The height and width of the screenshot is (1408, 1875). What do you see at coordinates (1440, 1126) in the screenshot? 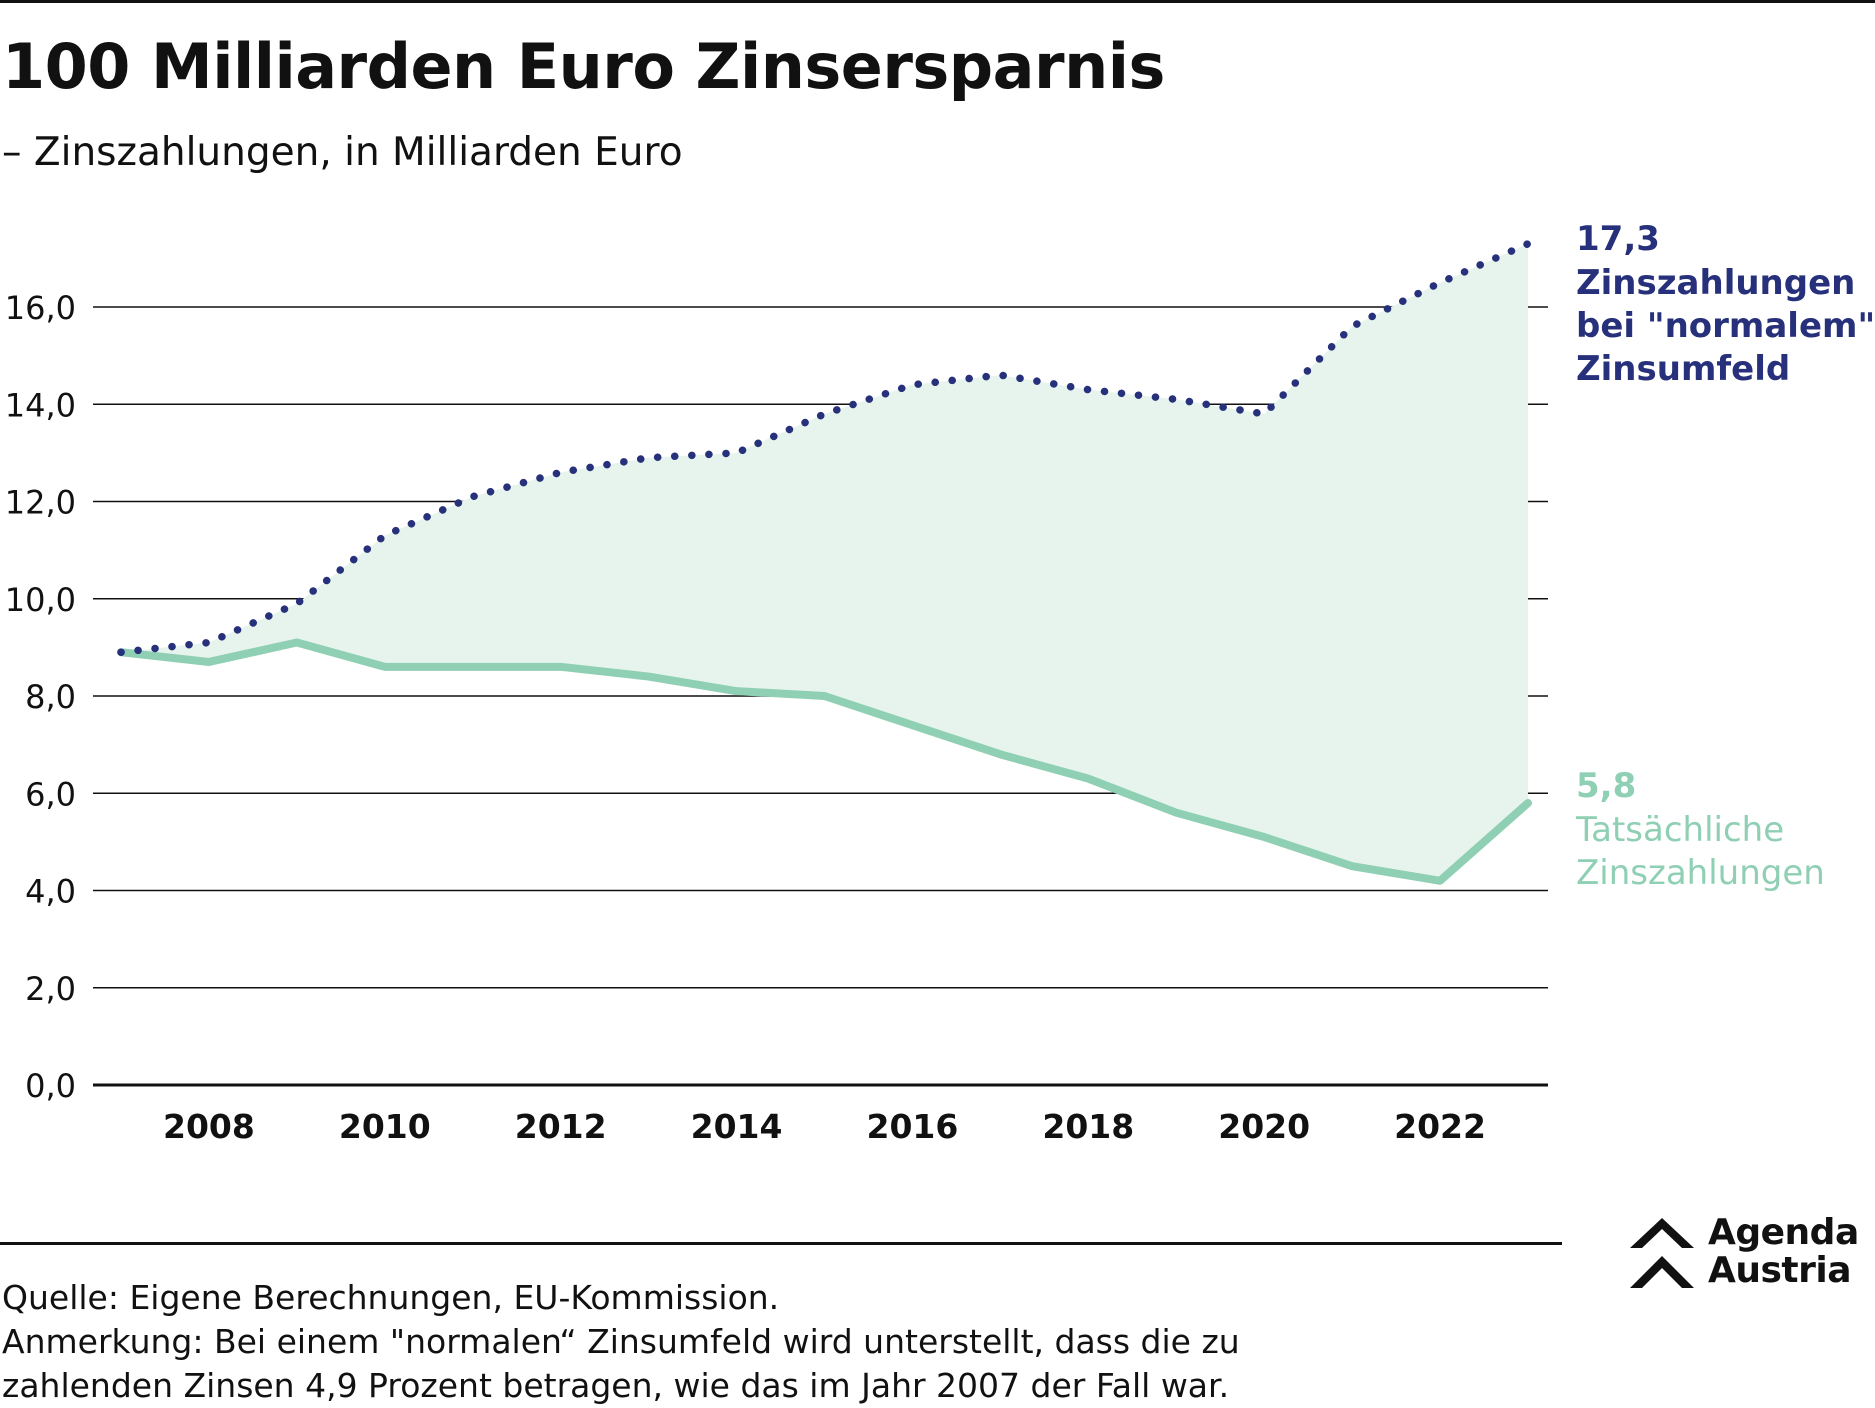
I see `x-tick-label: 2022` at bounding box center [1440, 1126].